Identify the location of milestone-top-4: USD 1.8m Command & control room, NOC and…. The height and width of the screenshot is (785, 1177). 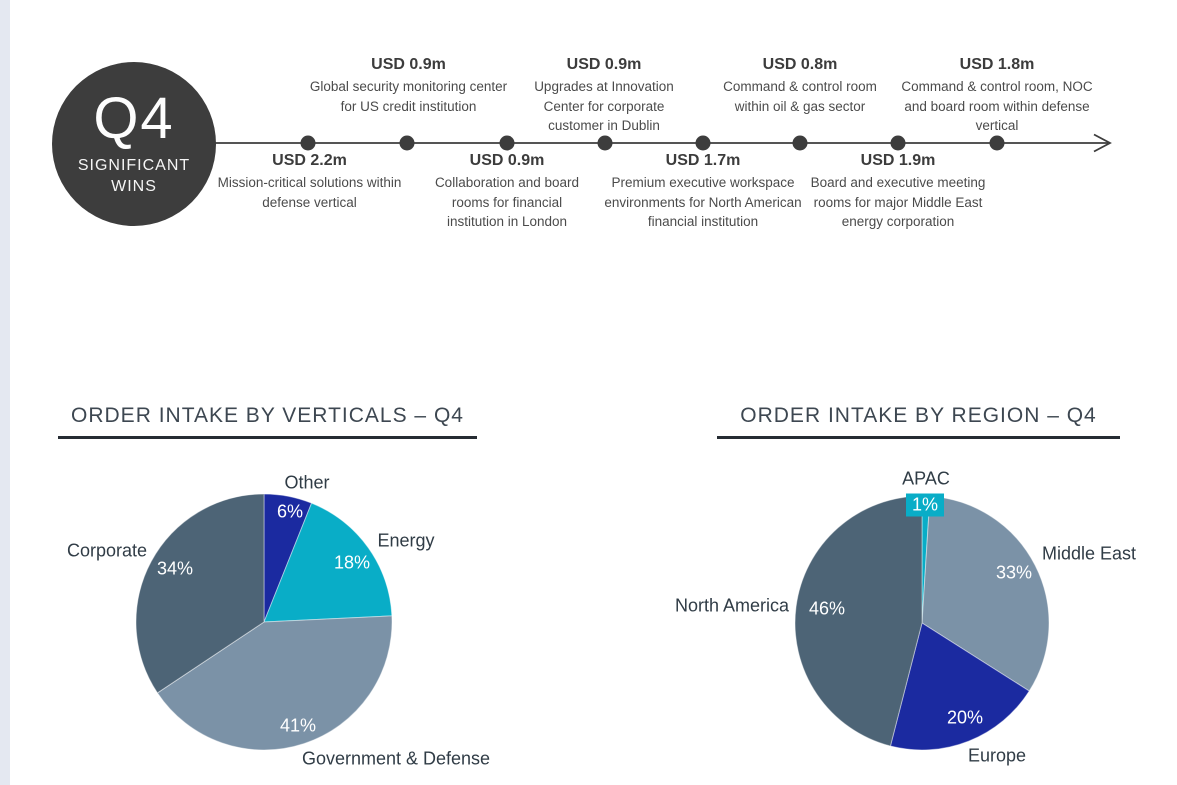
(997, 96).